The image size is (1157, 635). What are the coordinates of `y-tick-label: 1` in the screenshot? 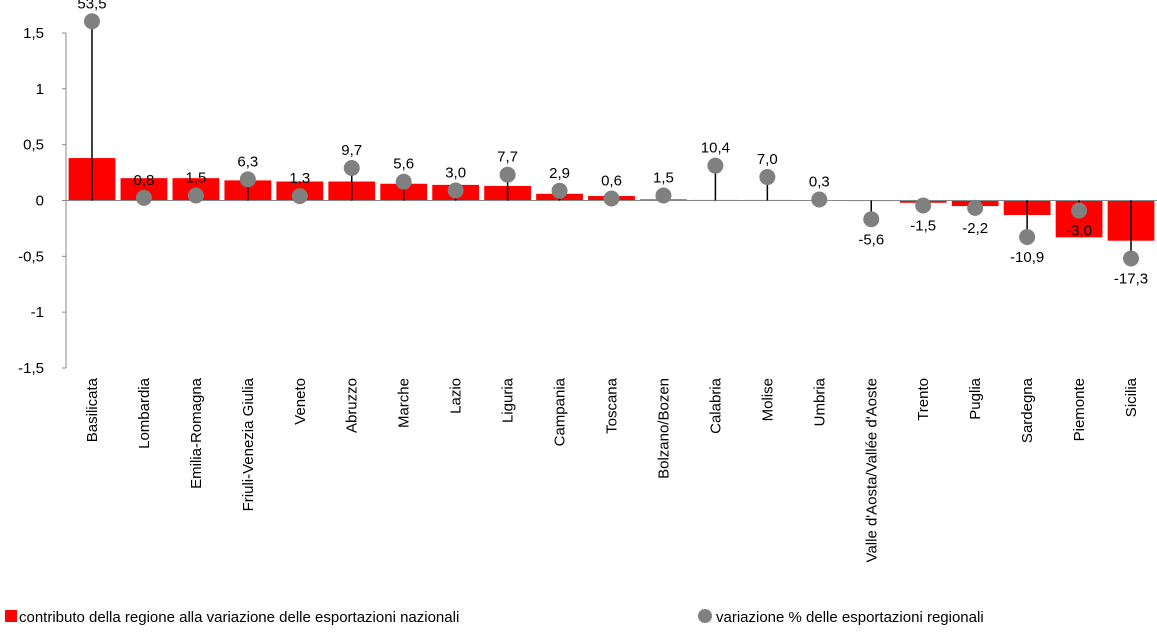 It's located at (40, 89).